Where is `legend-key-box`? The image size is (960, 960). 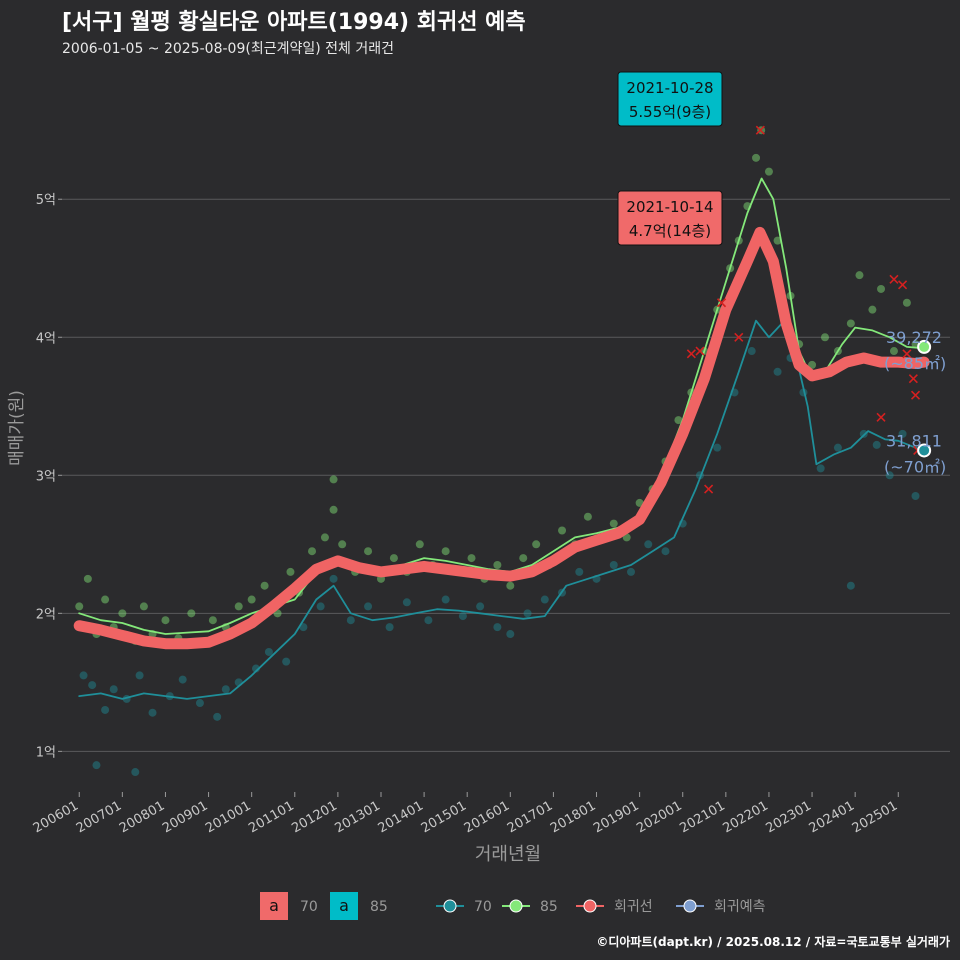 legend-key-box is located at coordinates (344, 906).